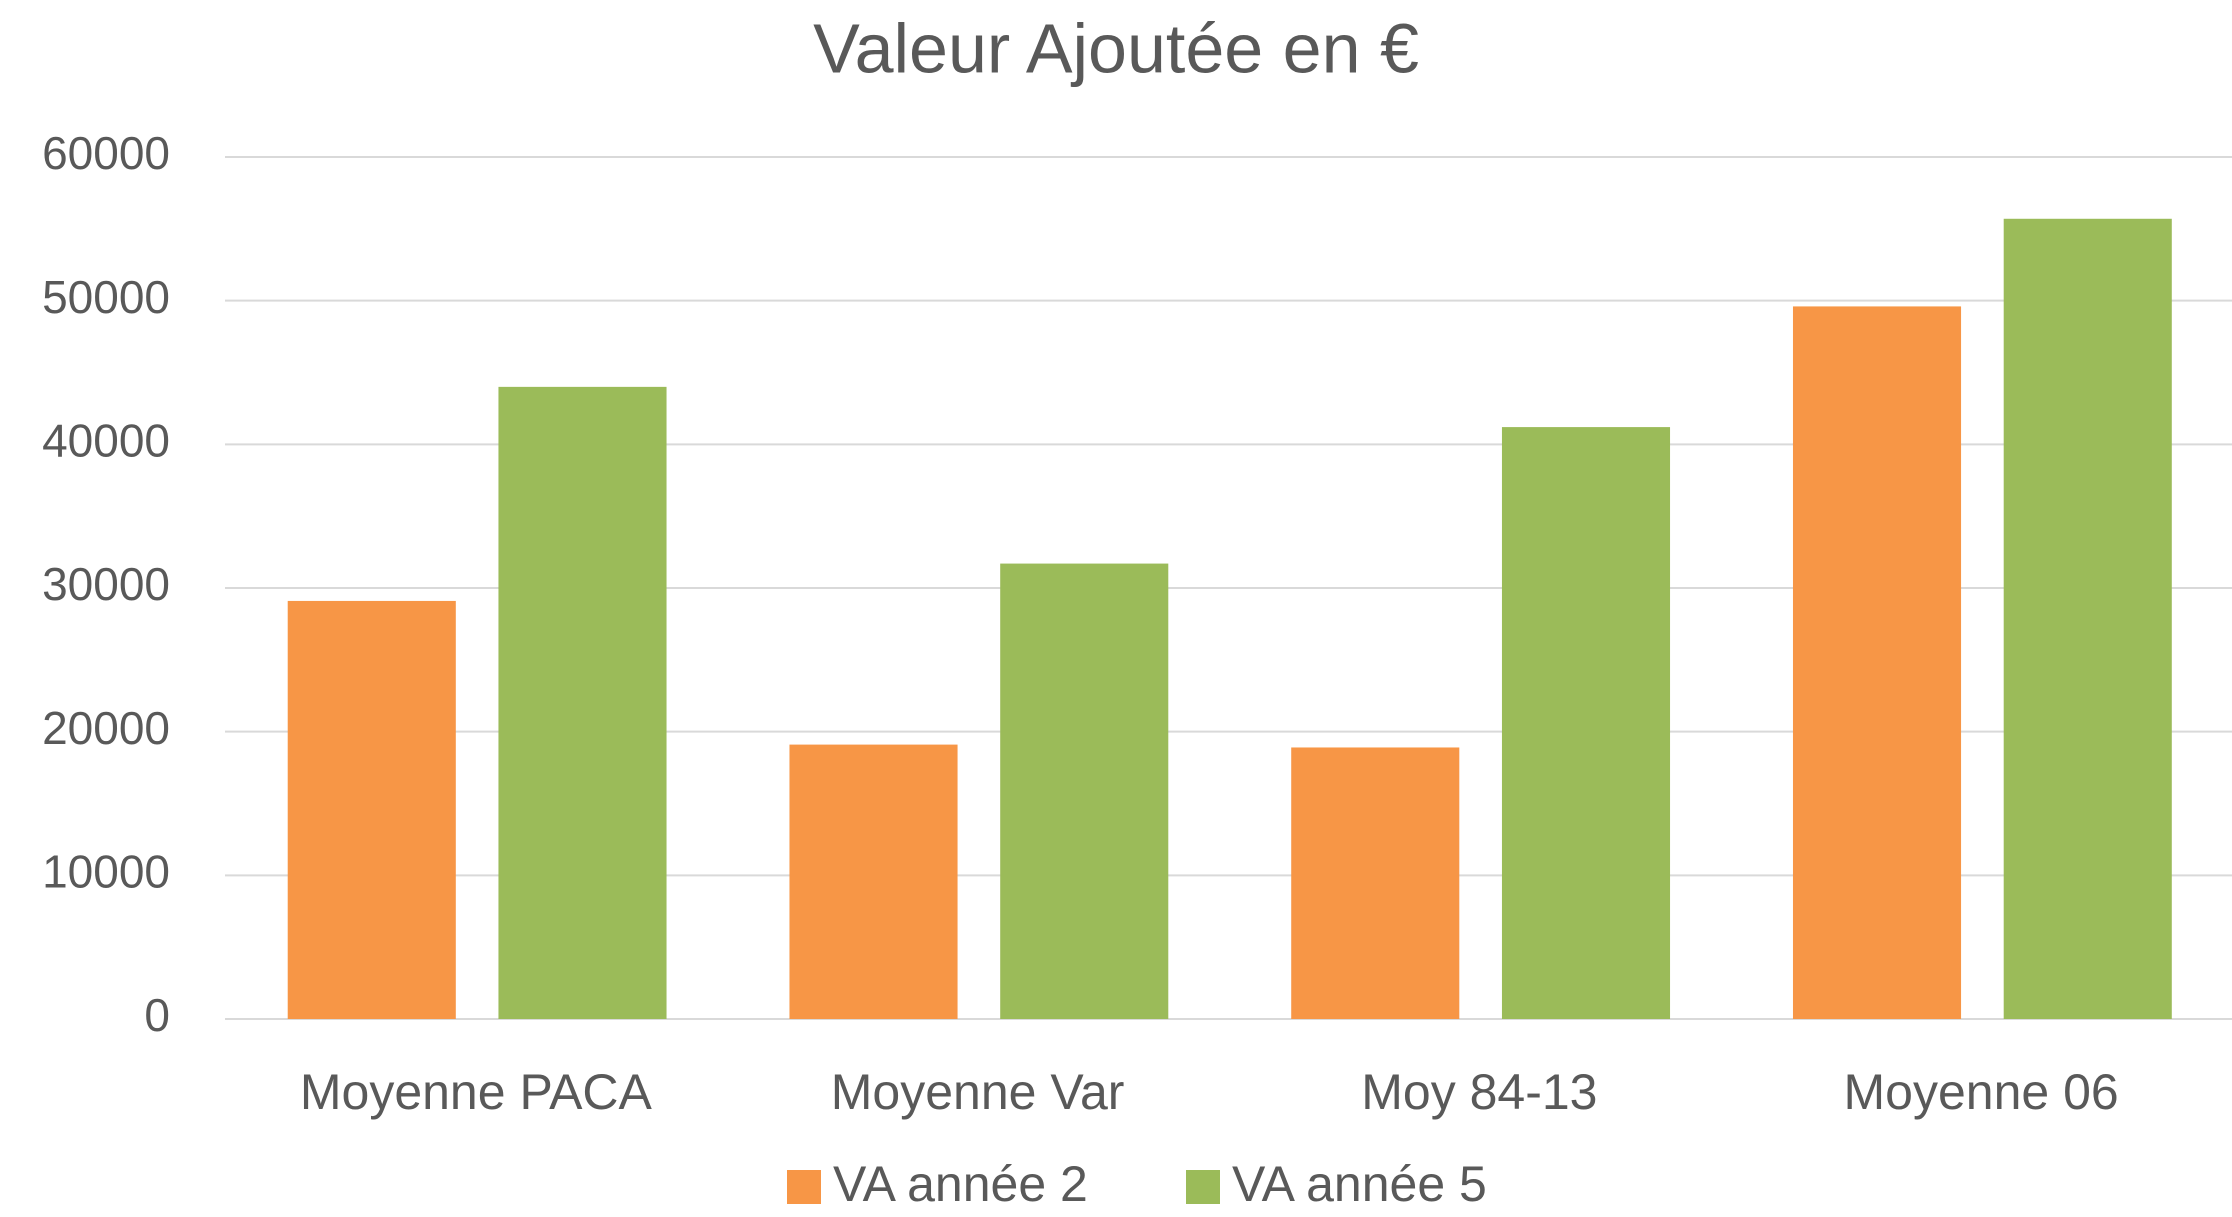 The width and height of the screenshot is (2232, 1217). I want to click on x-tick-label: Moyenne 06, so click(1981, 1092).